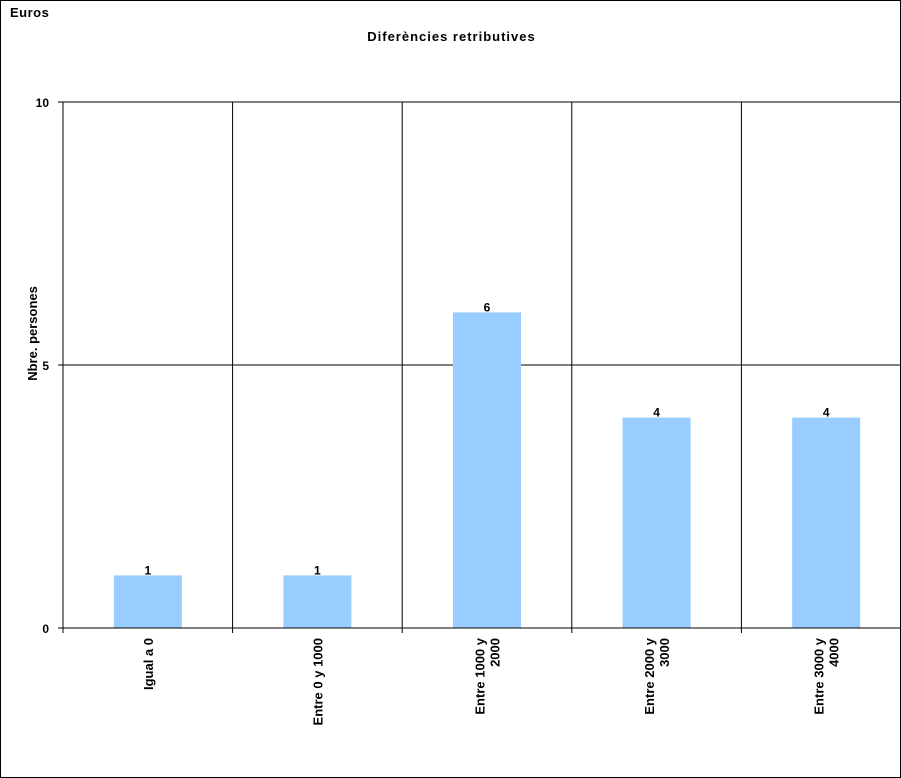 The width and height of the screenshot is (901, 778). Describe the element at coordinates (827, 675) in the screenshot. I see `x-tick-label: Entre 3000 y4000` at that location.